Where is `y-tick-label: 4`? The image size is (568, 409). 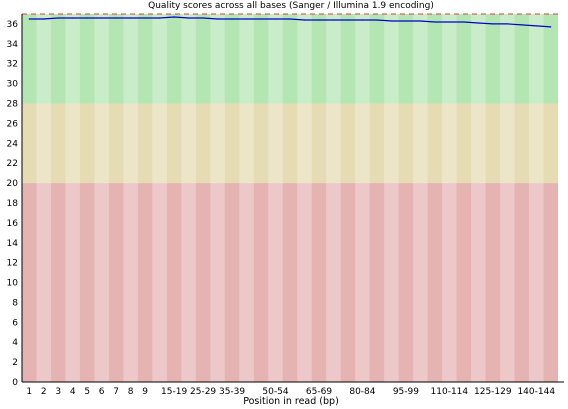 y-tick-label: 4 is located at coordinates (15, 343).